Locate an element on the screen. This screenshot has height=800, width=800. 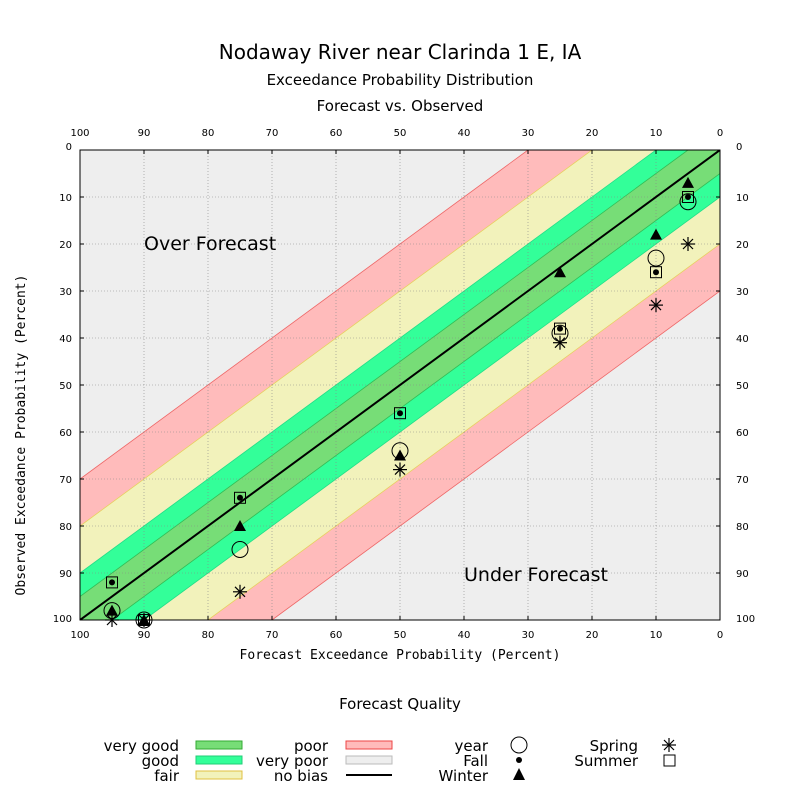
legend-label-winter: Winter is located at coordinates (464, 776).